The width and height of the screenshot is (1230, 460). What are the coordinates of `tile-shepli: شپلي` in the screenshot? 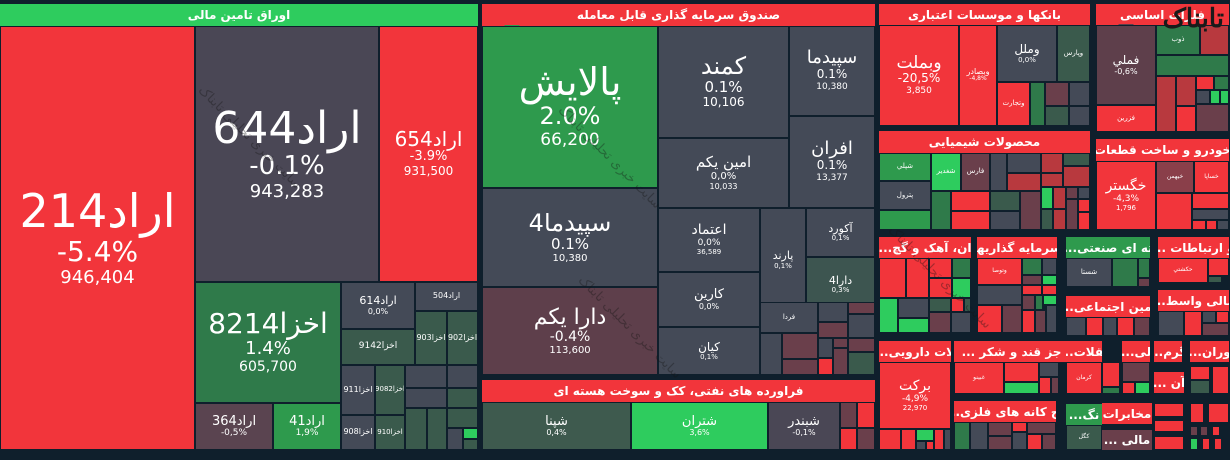 It's located at (905, 167).